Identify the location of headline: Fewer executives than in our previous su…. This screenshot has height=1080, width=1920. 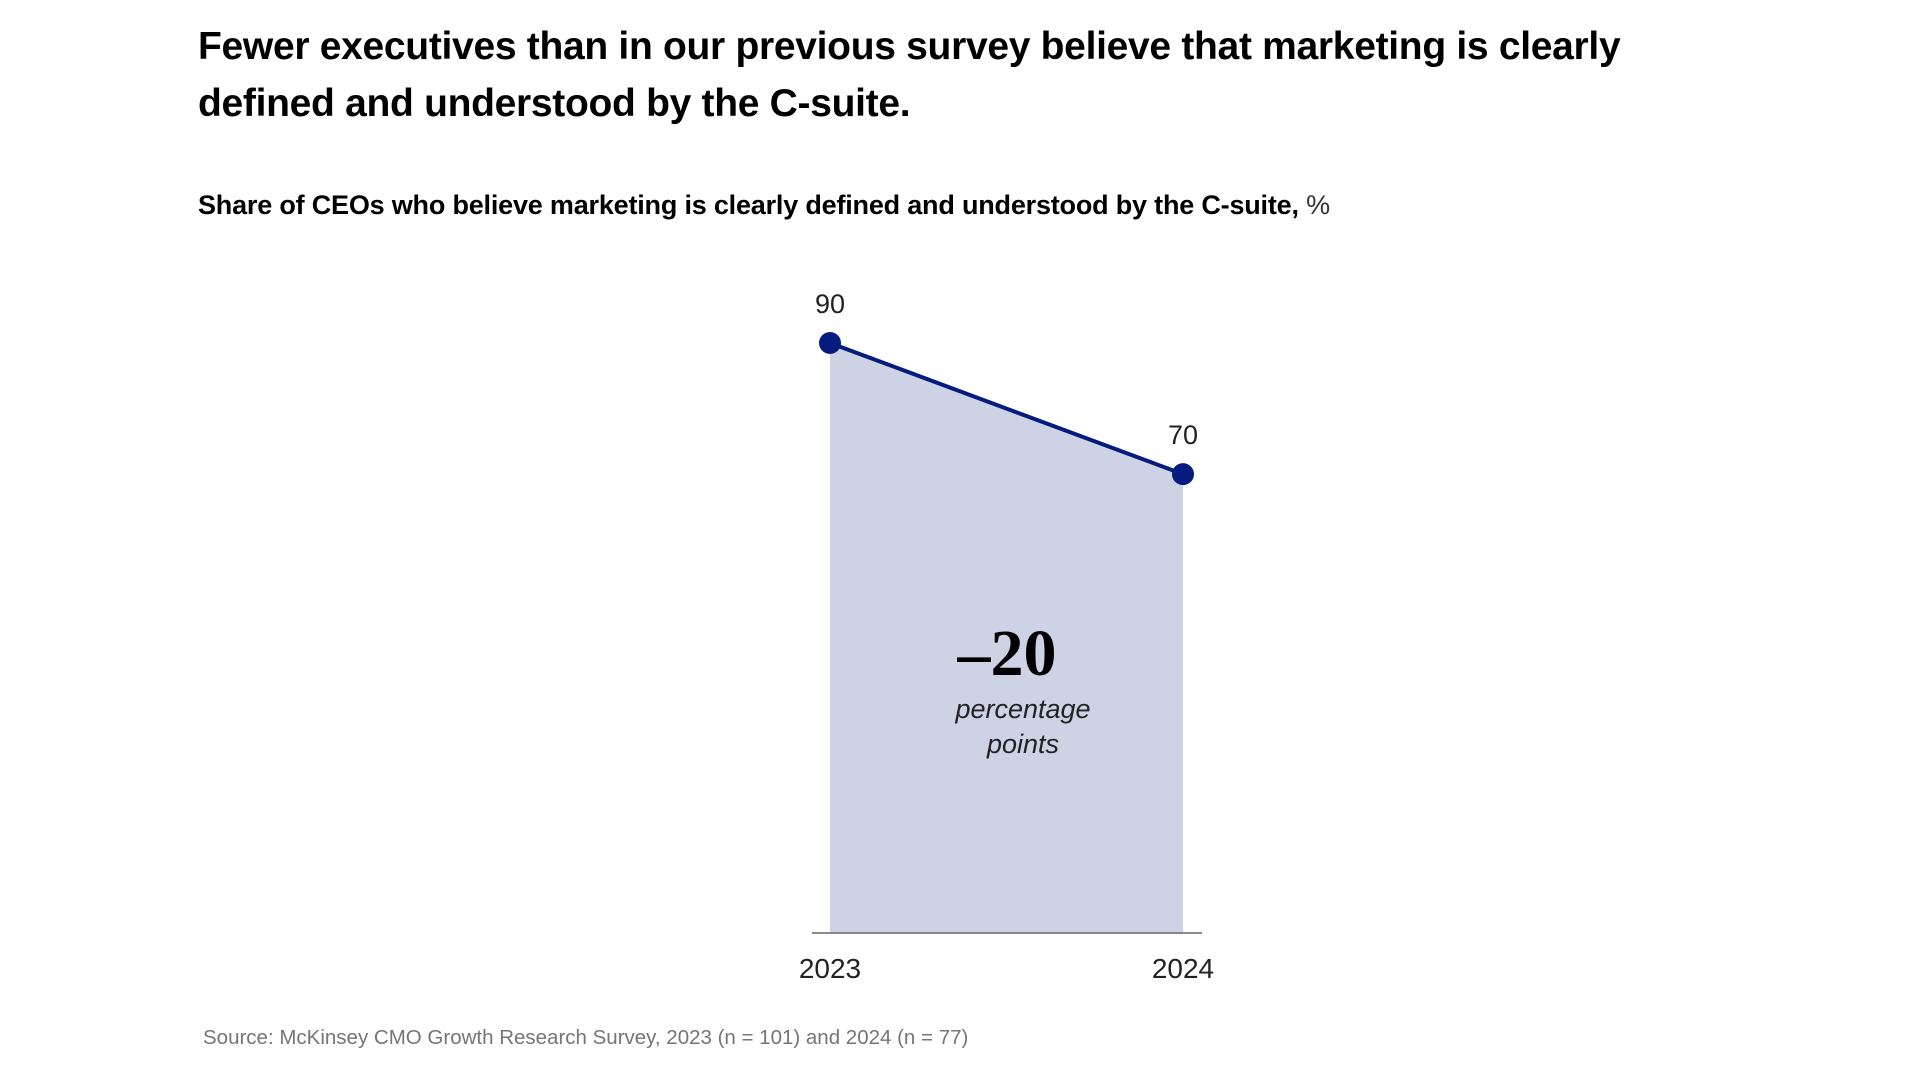
(909, 75).